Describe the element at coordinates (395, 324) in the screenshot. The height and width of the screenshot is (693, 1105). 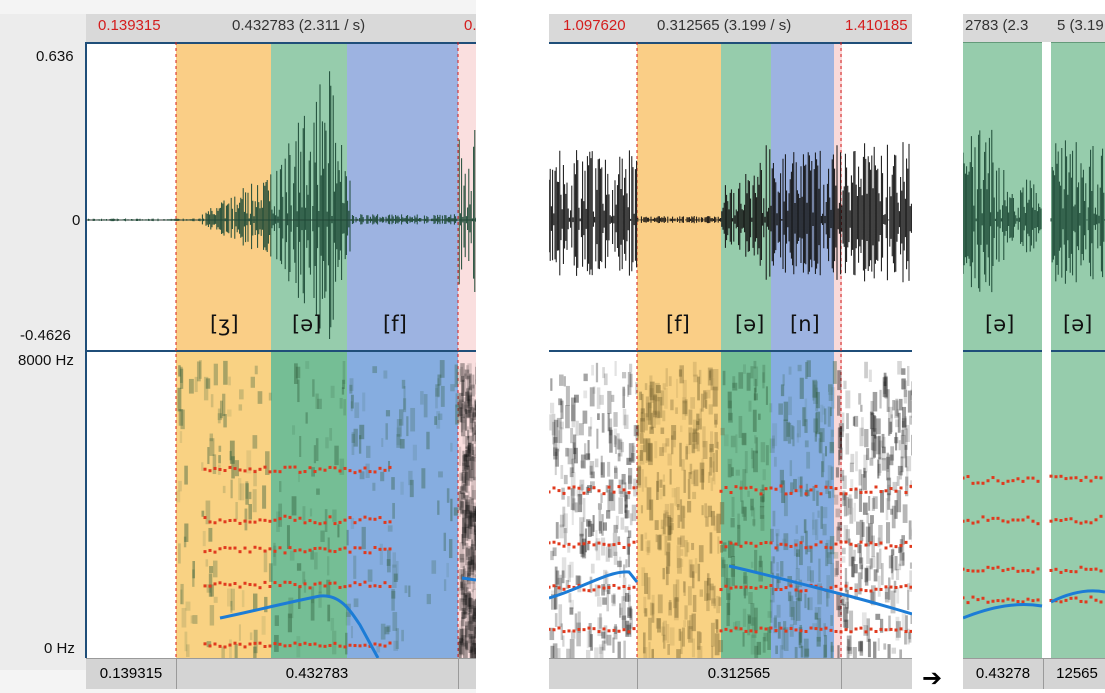
I see `segment-label-f: [f]` at that location.